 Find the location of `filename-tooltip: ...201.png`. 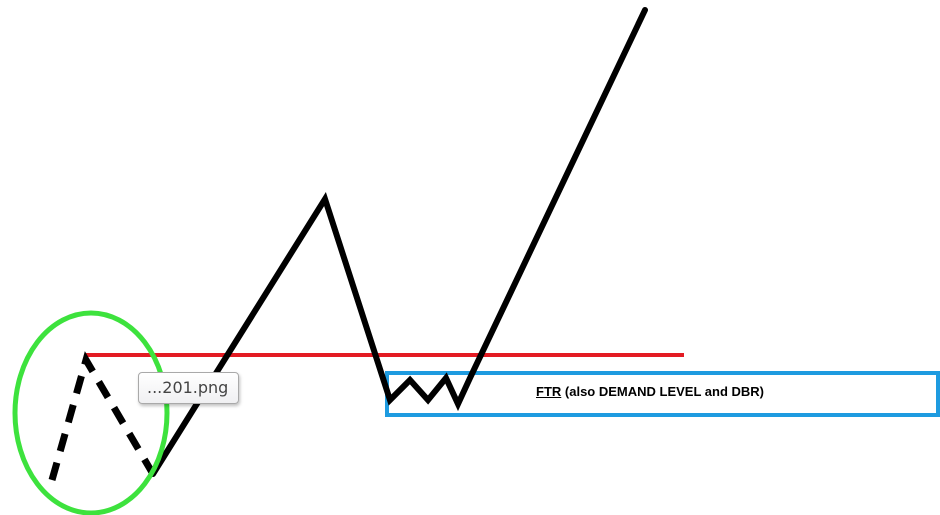

filename-tooltip: ...201.png is located at coordinates (189, 388).